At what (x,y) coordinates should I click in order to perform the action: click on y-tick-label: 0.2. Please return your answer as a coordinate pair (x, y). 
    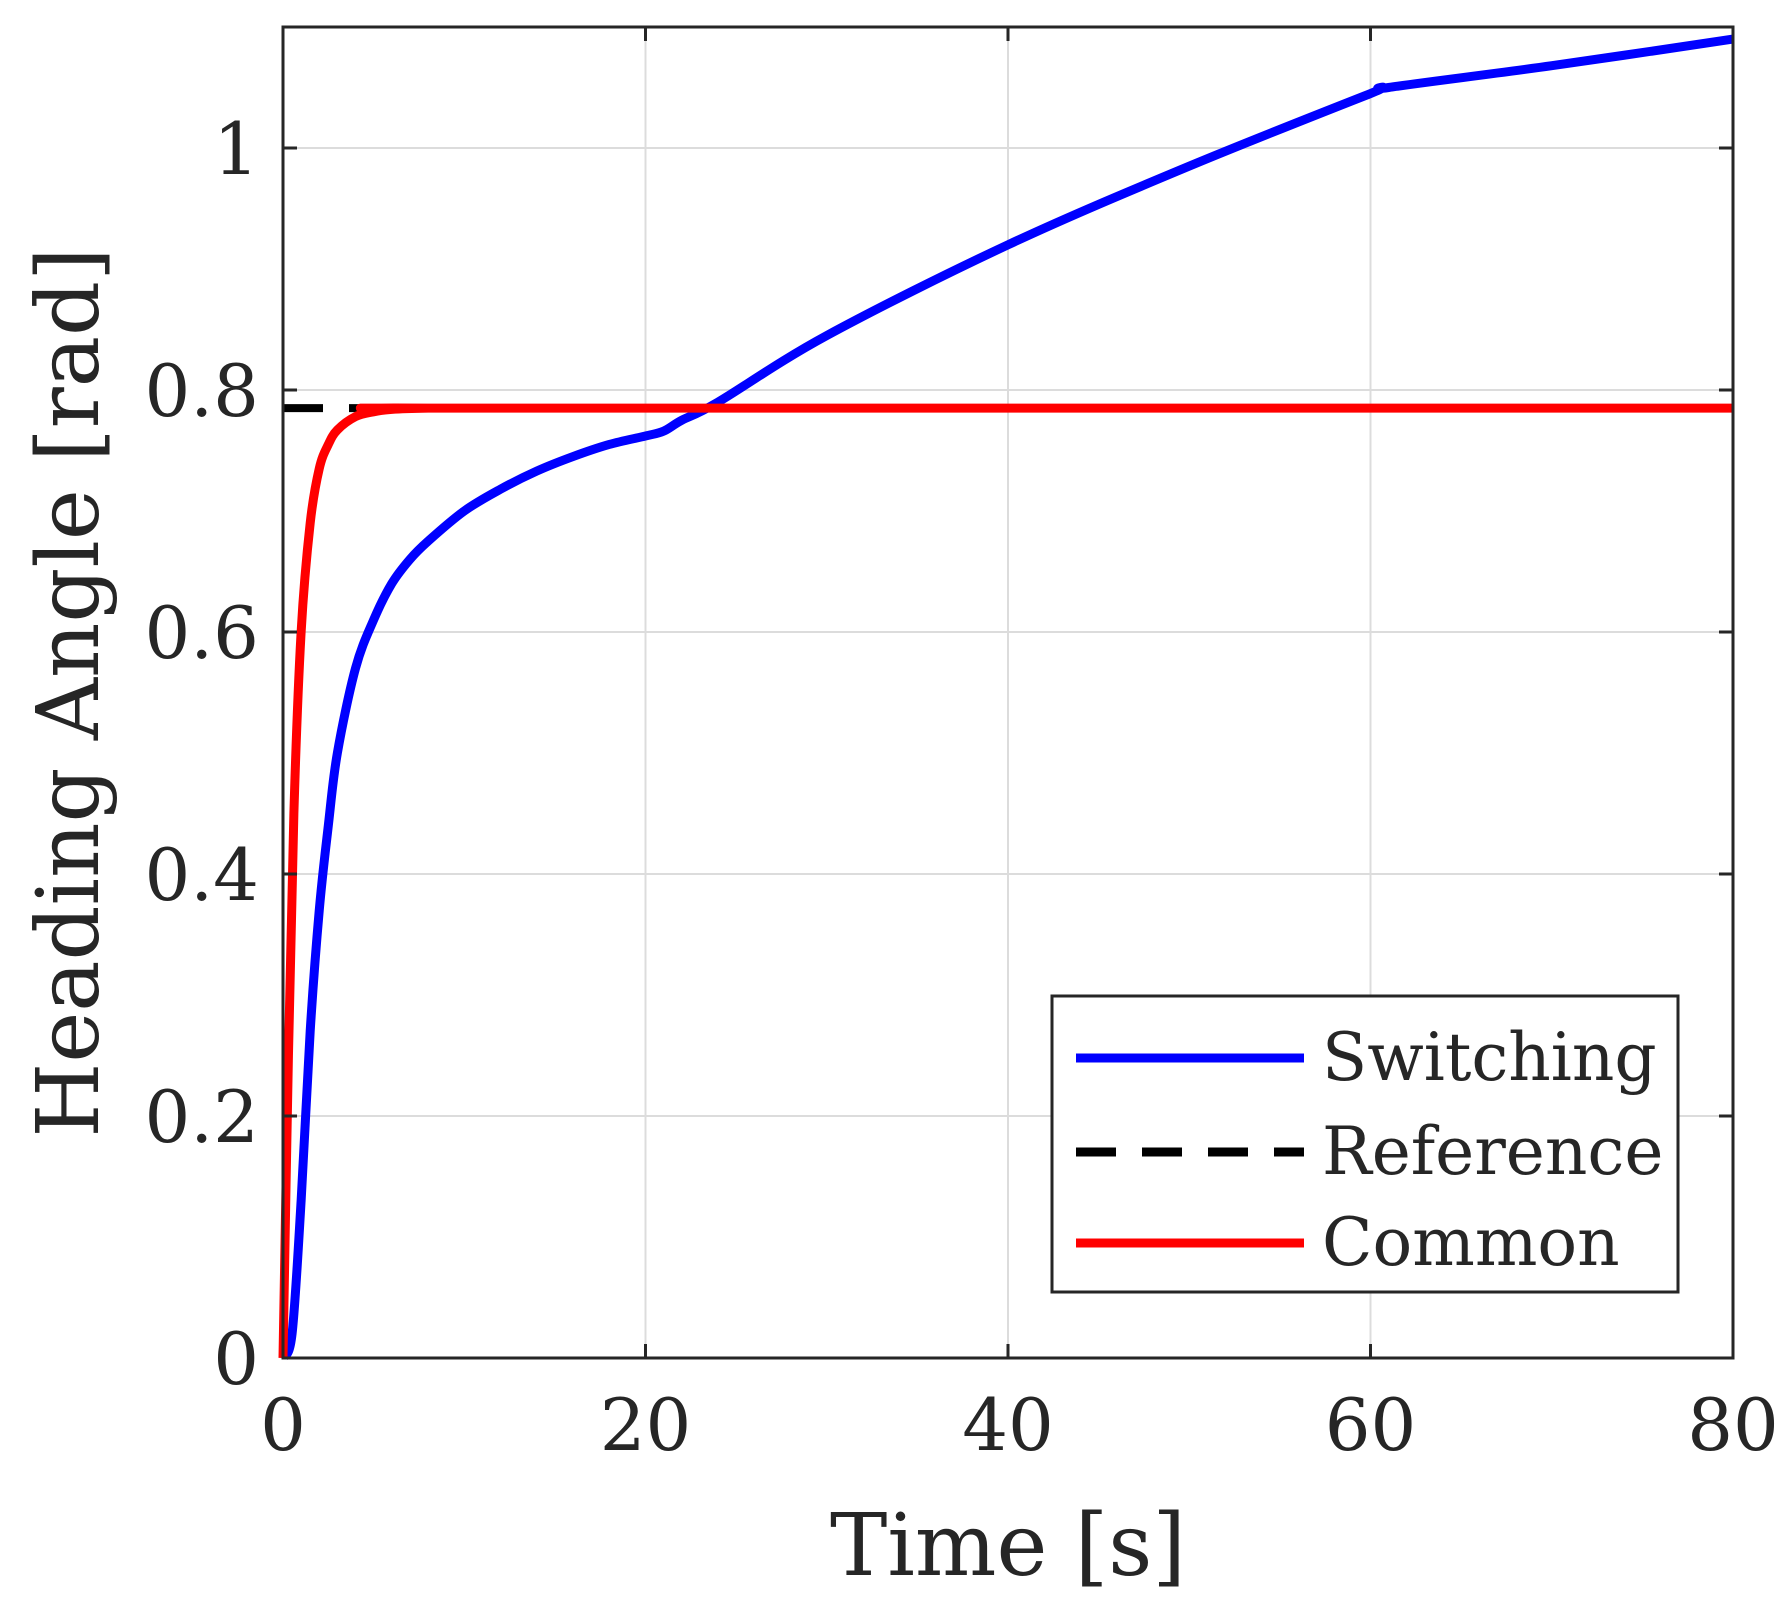
    Looking at the image, I should click on (201, 1117).